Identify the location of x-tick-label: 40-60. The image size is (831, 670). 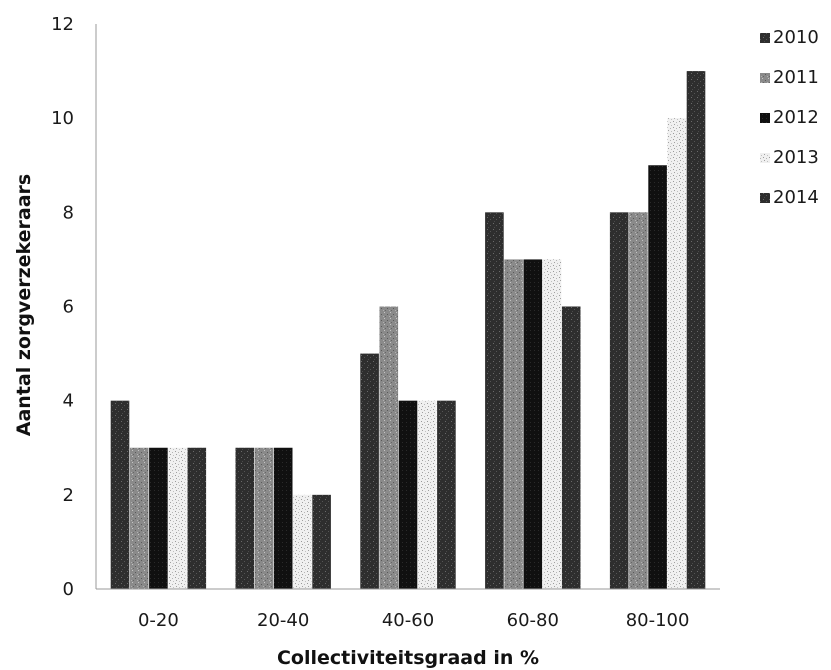
(408, 620).